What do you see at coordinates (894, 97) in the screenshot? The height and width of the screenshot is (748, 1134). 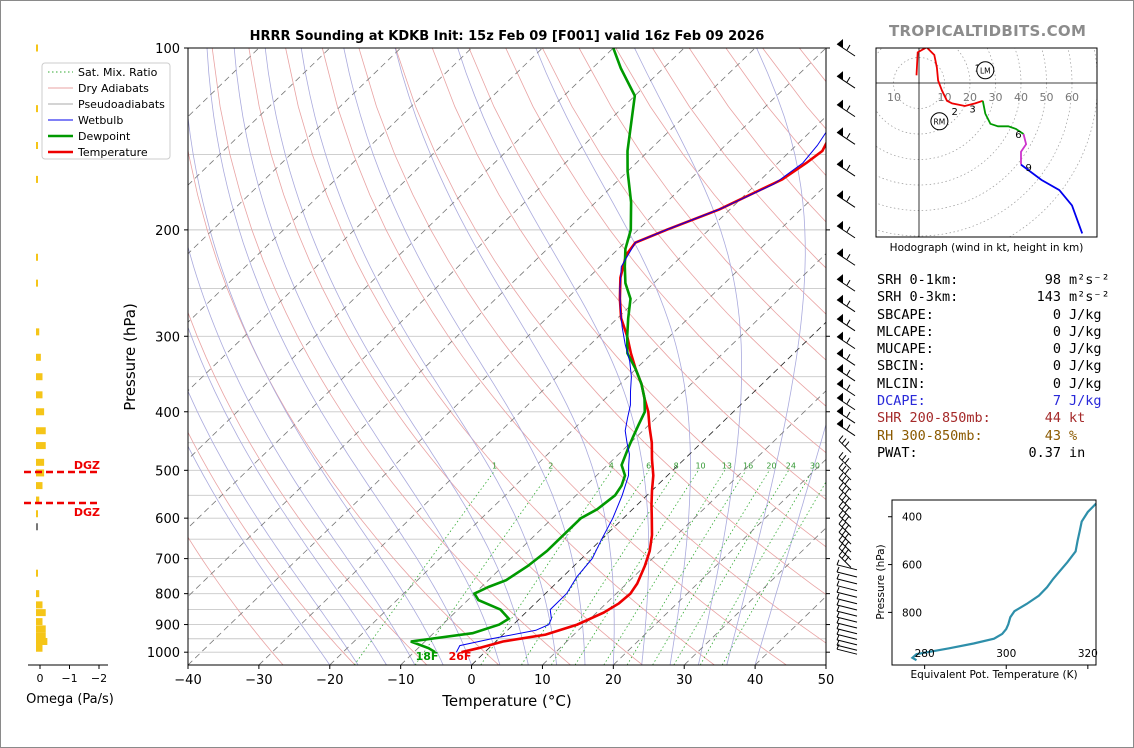 I see `hodograph-ring-label: 10` at bounding box center [894, 97].